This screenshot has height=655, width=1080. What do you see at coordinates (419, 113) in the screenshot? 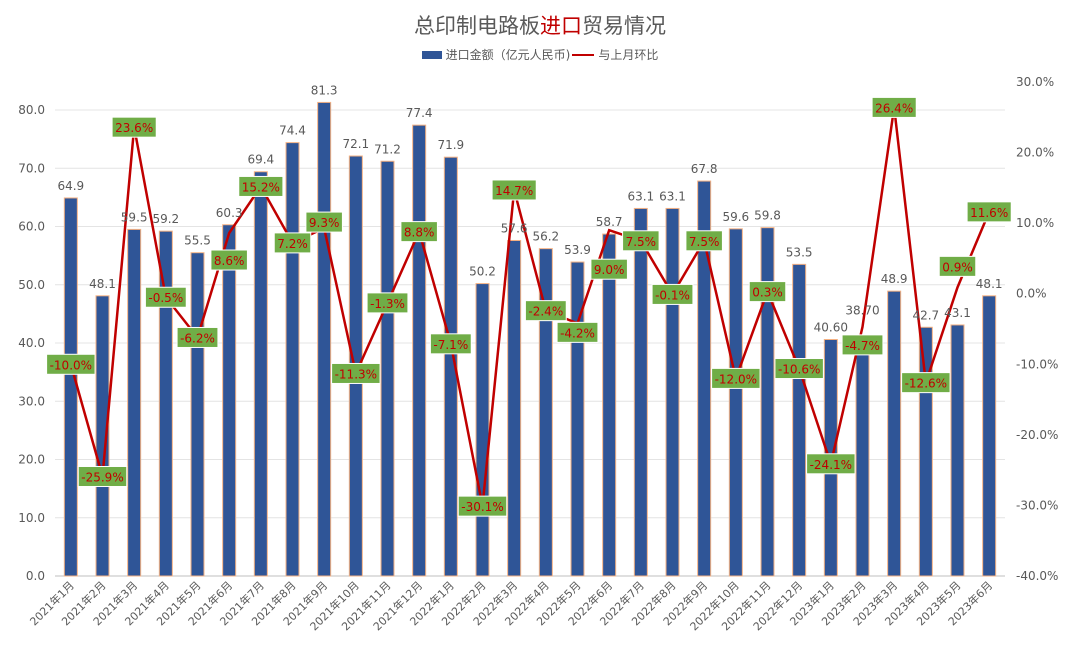
I see `bar-data-label: 77.4` at bounding box center [419, 113].